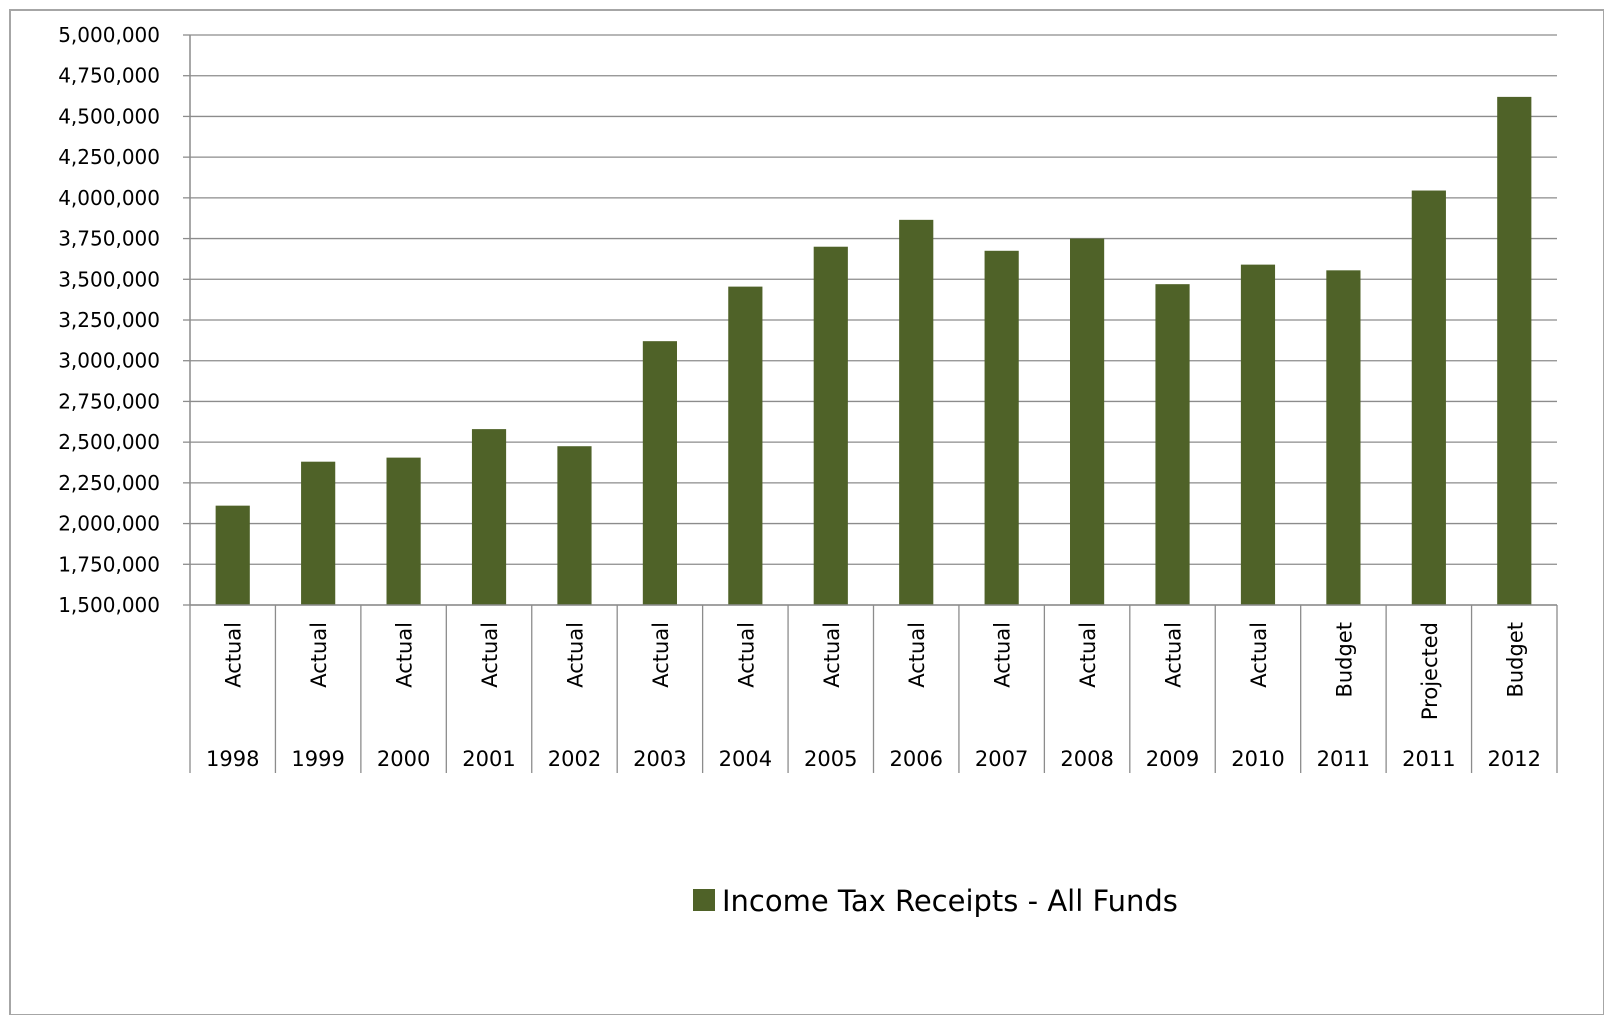  What do you see at coordinates (488, 759) in the screenshot?
I see `x-year-label: 2001` at bounding box center [488, 759].